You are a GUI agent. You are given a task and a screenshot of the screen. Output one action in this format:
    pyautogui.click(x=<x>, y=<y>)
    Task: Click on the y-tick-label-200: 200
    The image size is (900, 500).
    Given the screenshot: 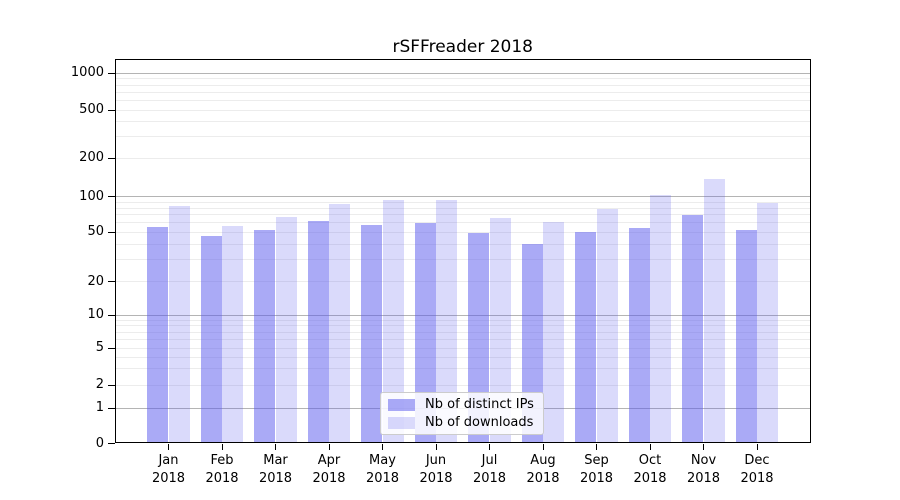 What is the action you would take?
    pyautogui.click(x=91, y=158)
    